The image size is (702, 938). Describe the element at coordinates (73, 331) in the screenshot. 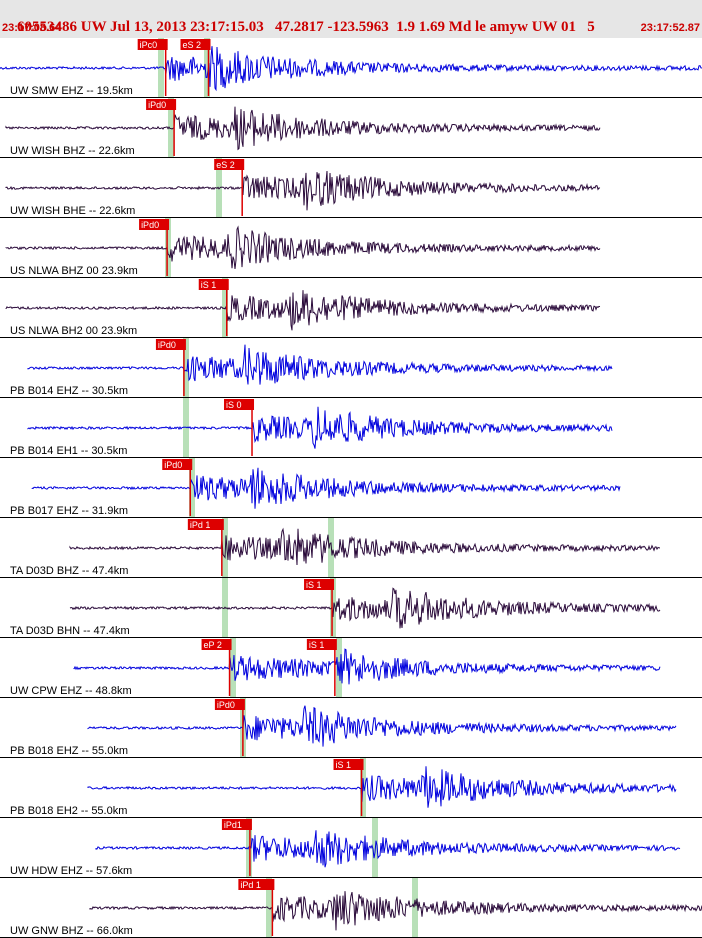

I see `trace-label: US NLWA BH2 00 23.9km` at that location.